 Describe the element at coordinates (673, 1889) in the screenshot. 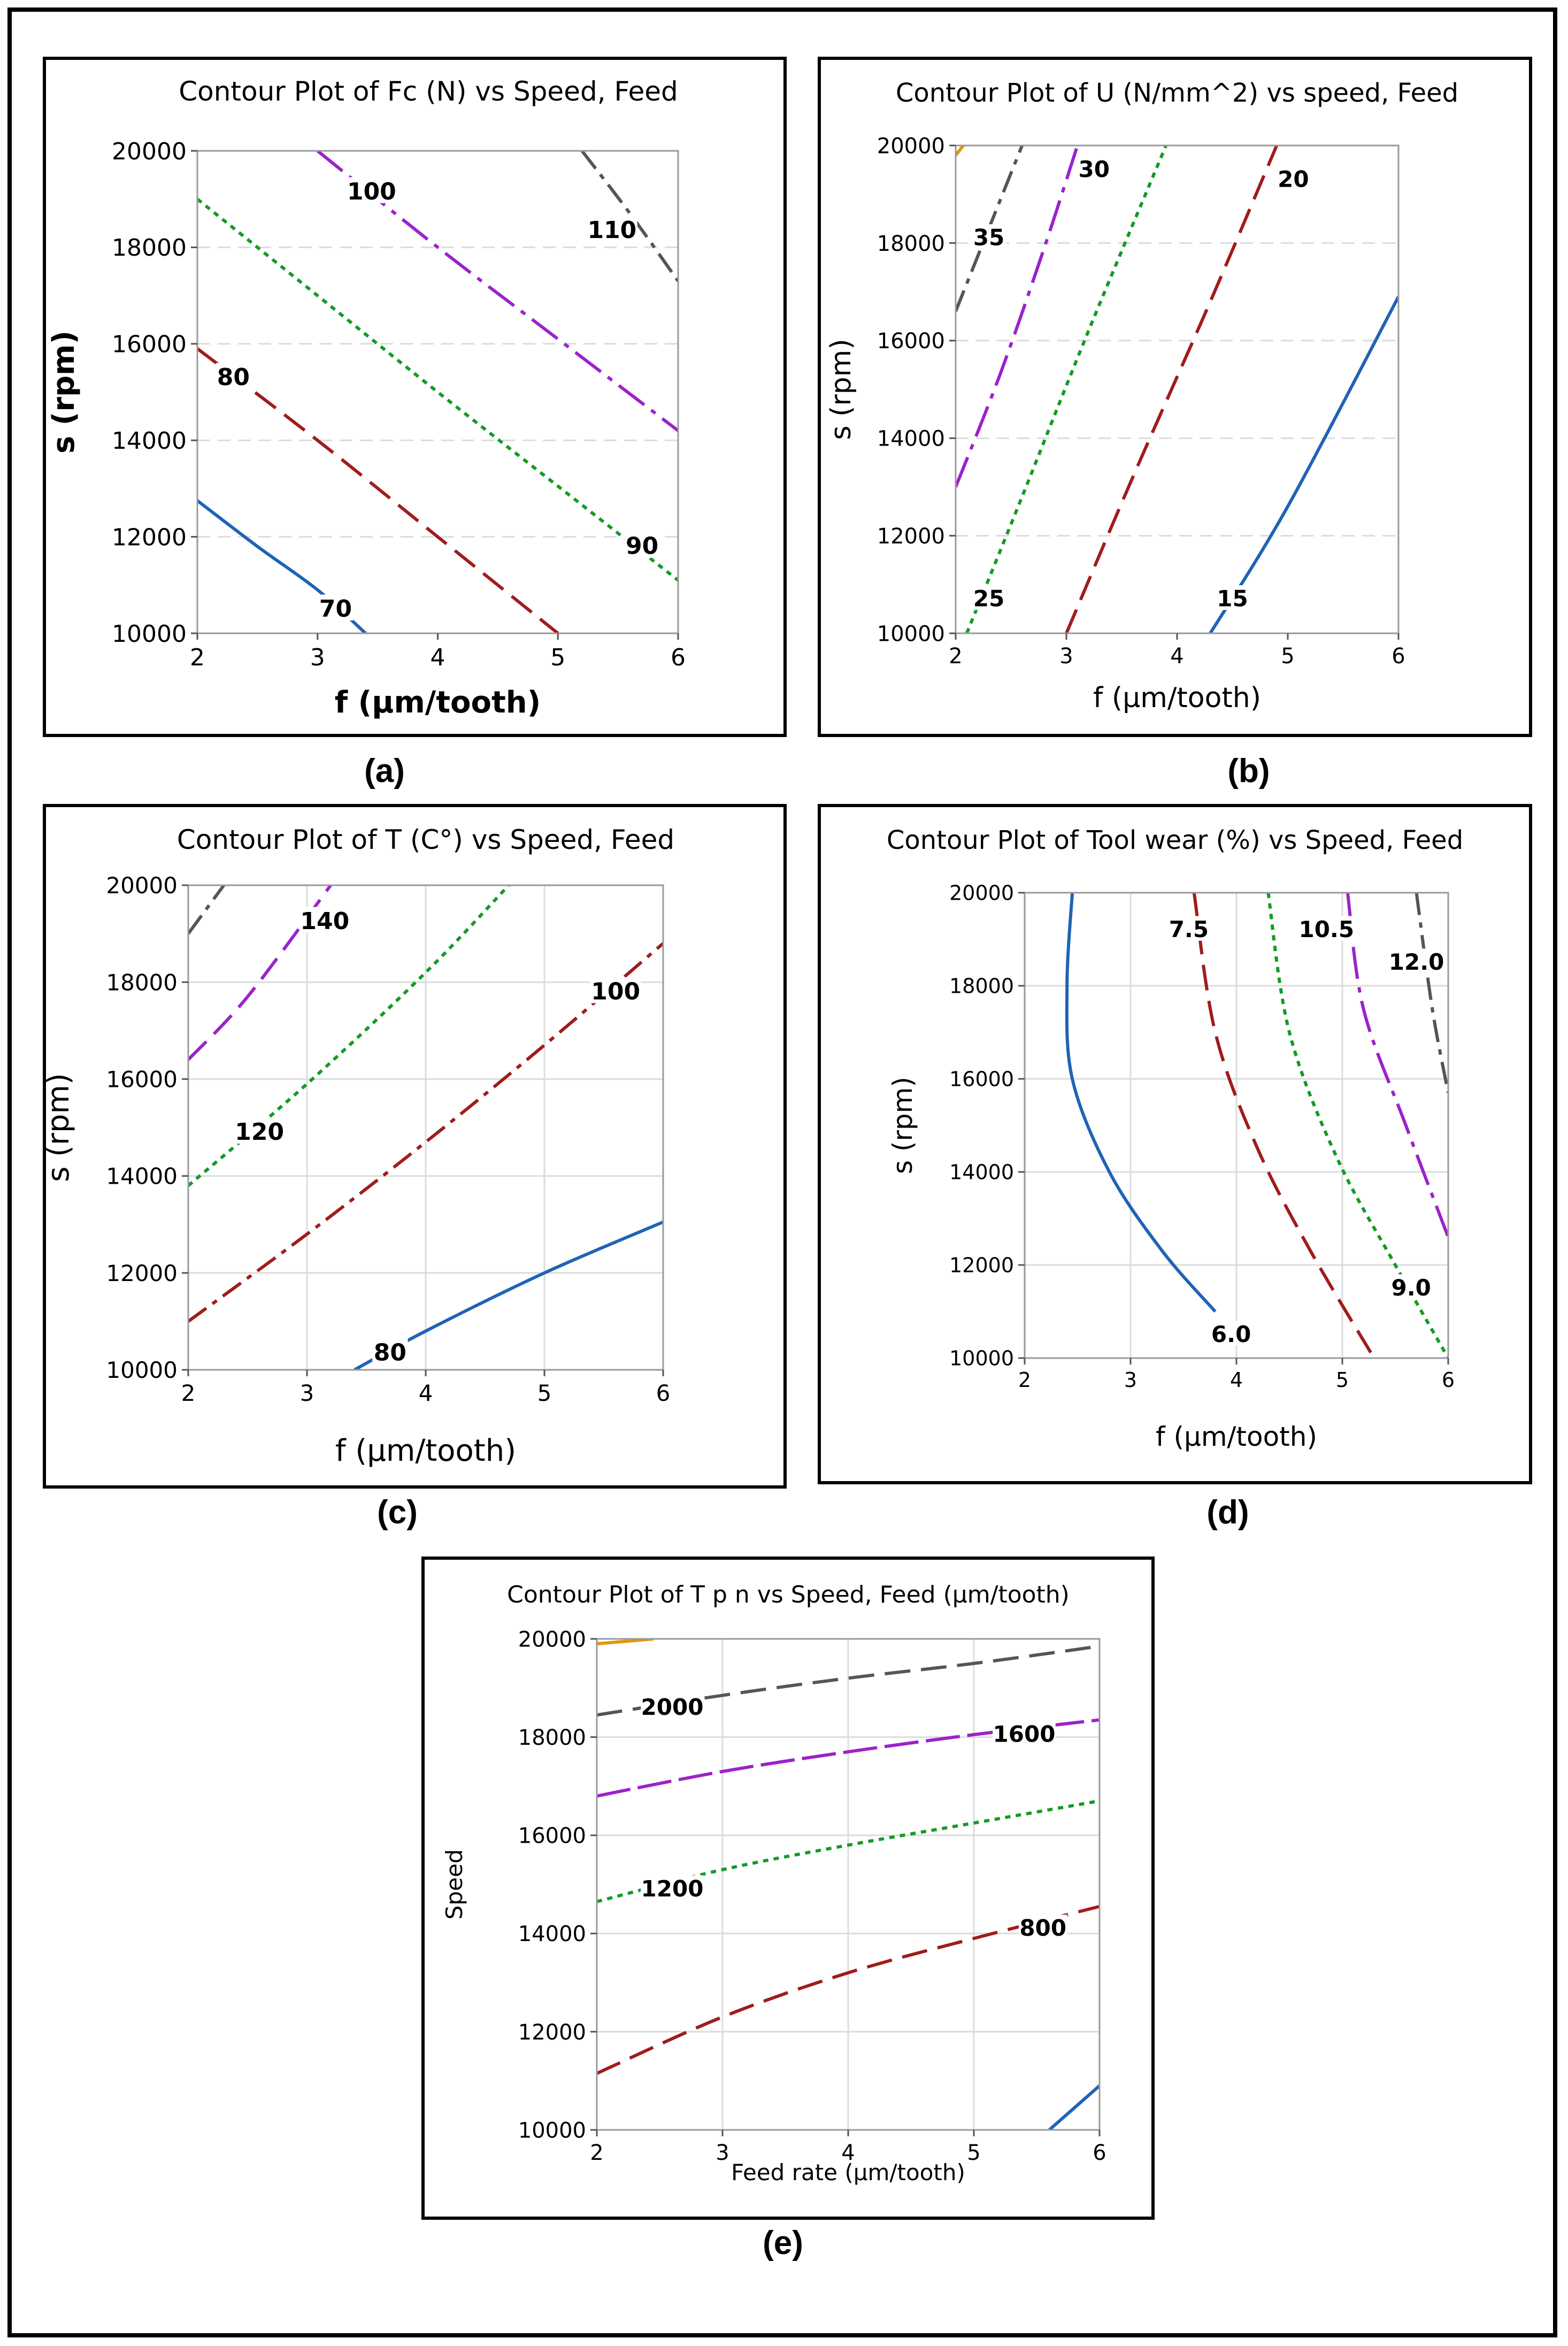

I see `contour-label-1200: 1200` at that location.